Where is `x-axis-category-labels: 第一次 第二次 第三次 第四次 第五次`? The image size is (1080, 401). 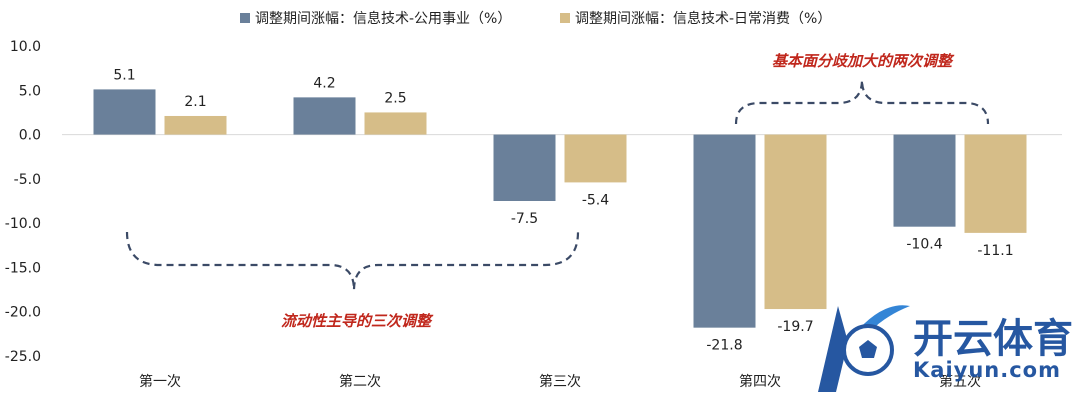 x-axis-category-labels: 第一次 第二次 第三次 第四次 第五次 is located at coordinates (560, 381).